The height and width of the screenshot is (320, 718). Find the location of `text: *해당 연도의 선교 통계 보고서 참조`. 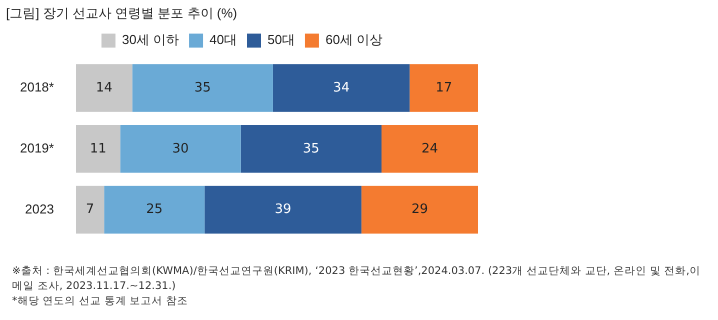

text: *해당 연도의 선교 통계 보고서 참조 is located at coordinates (100, 301).